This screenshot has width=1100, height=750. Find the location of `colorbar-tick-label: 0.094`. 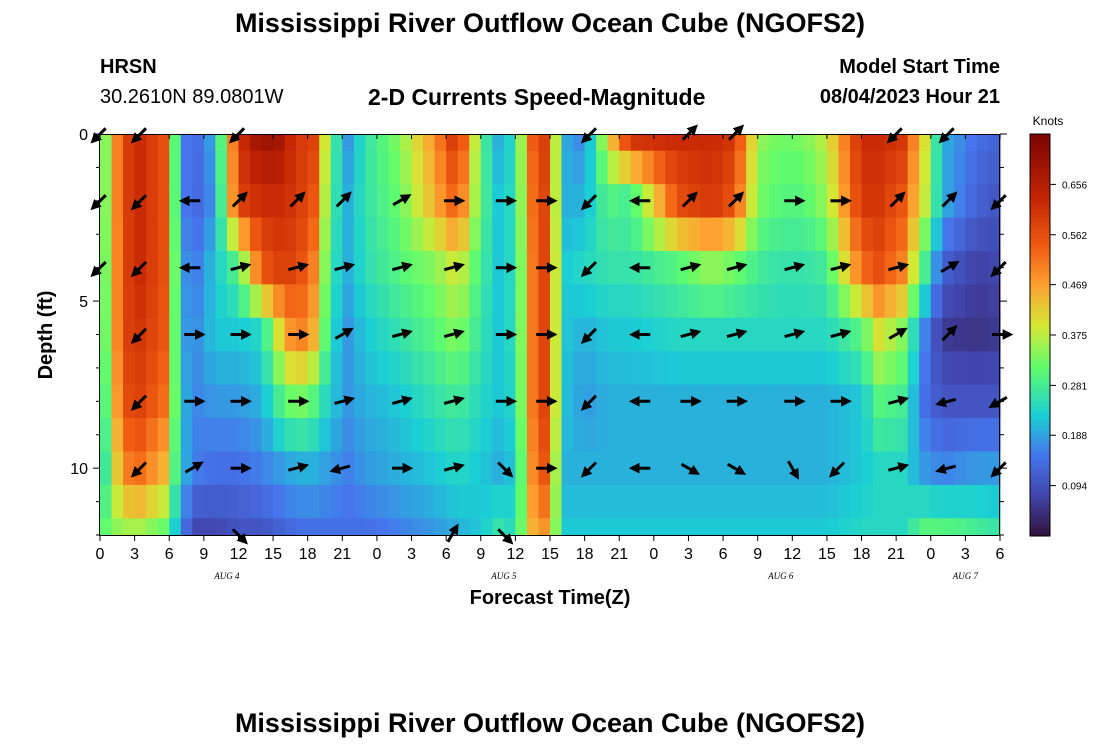

colorbar-tick-label: 0.094 is located at coordinates (1074, 487).